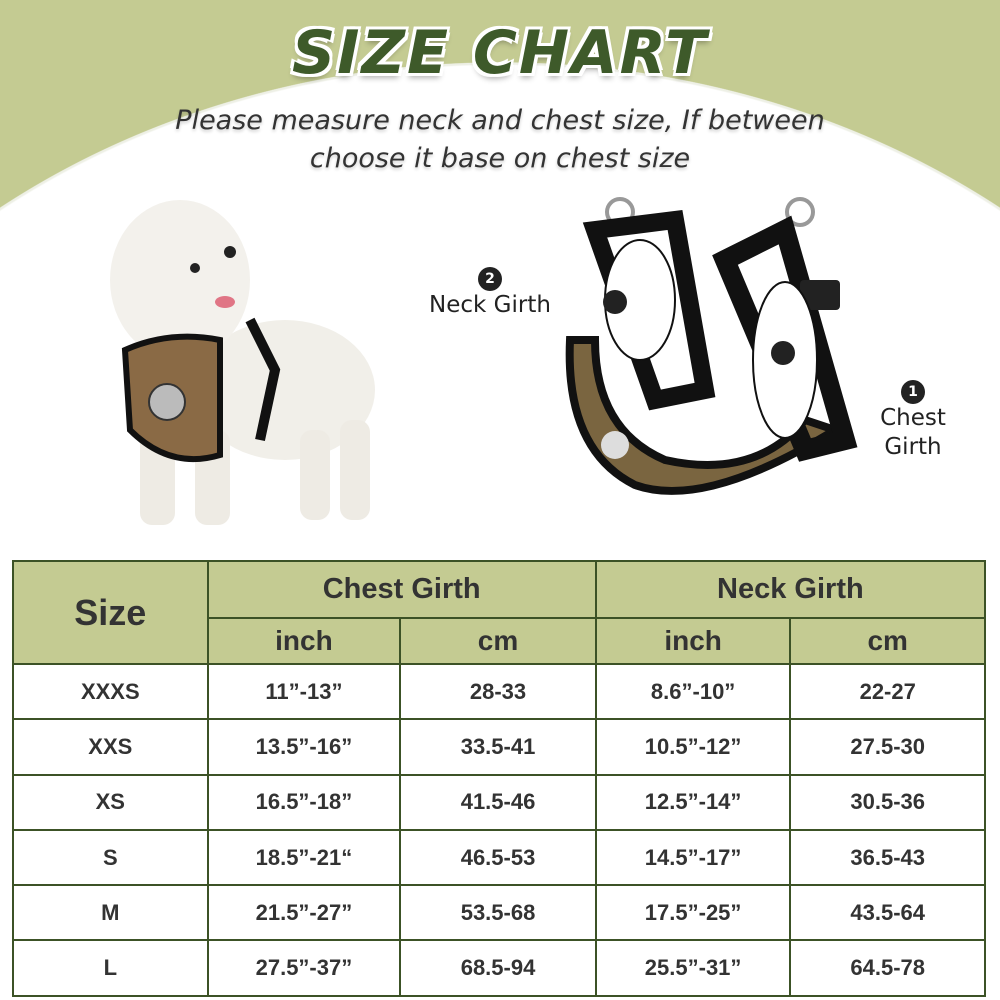  What do you see at coordinates (110, 747) in the screenshot?
I see `size-cell: XXS` at bounding box center [110, 747].